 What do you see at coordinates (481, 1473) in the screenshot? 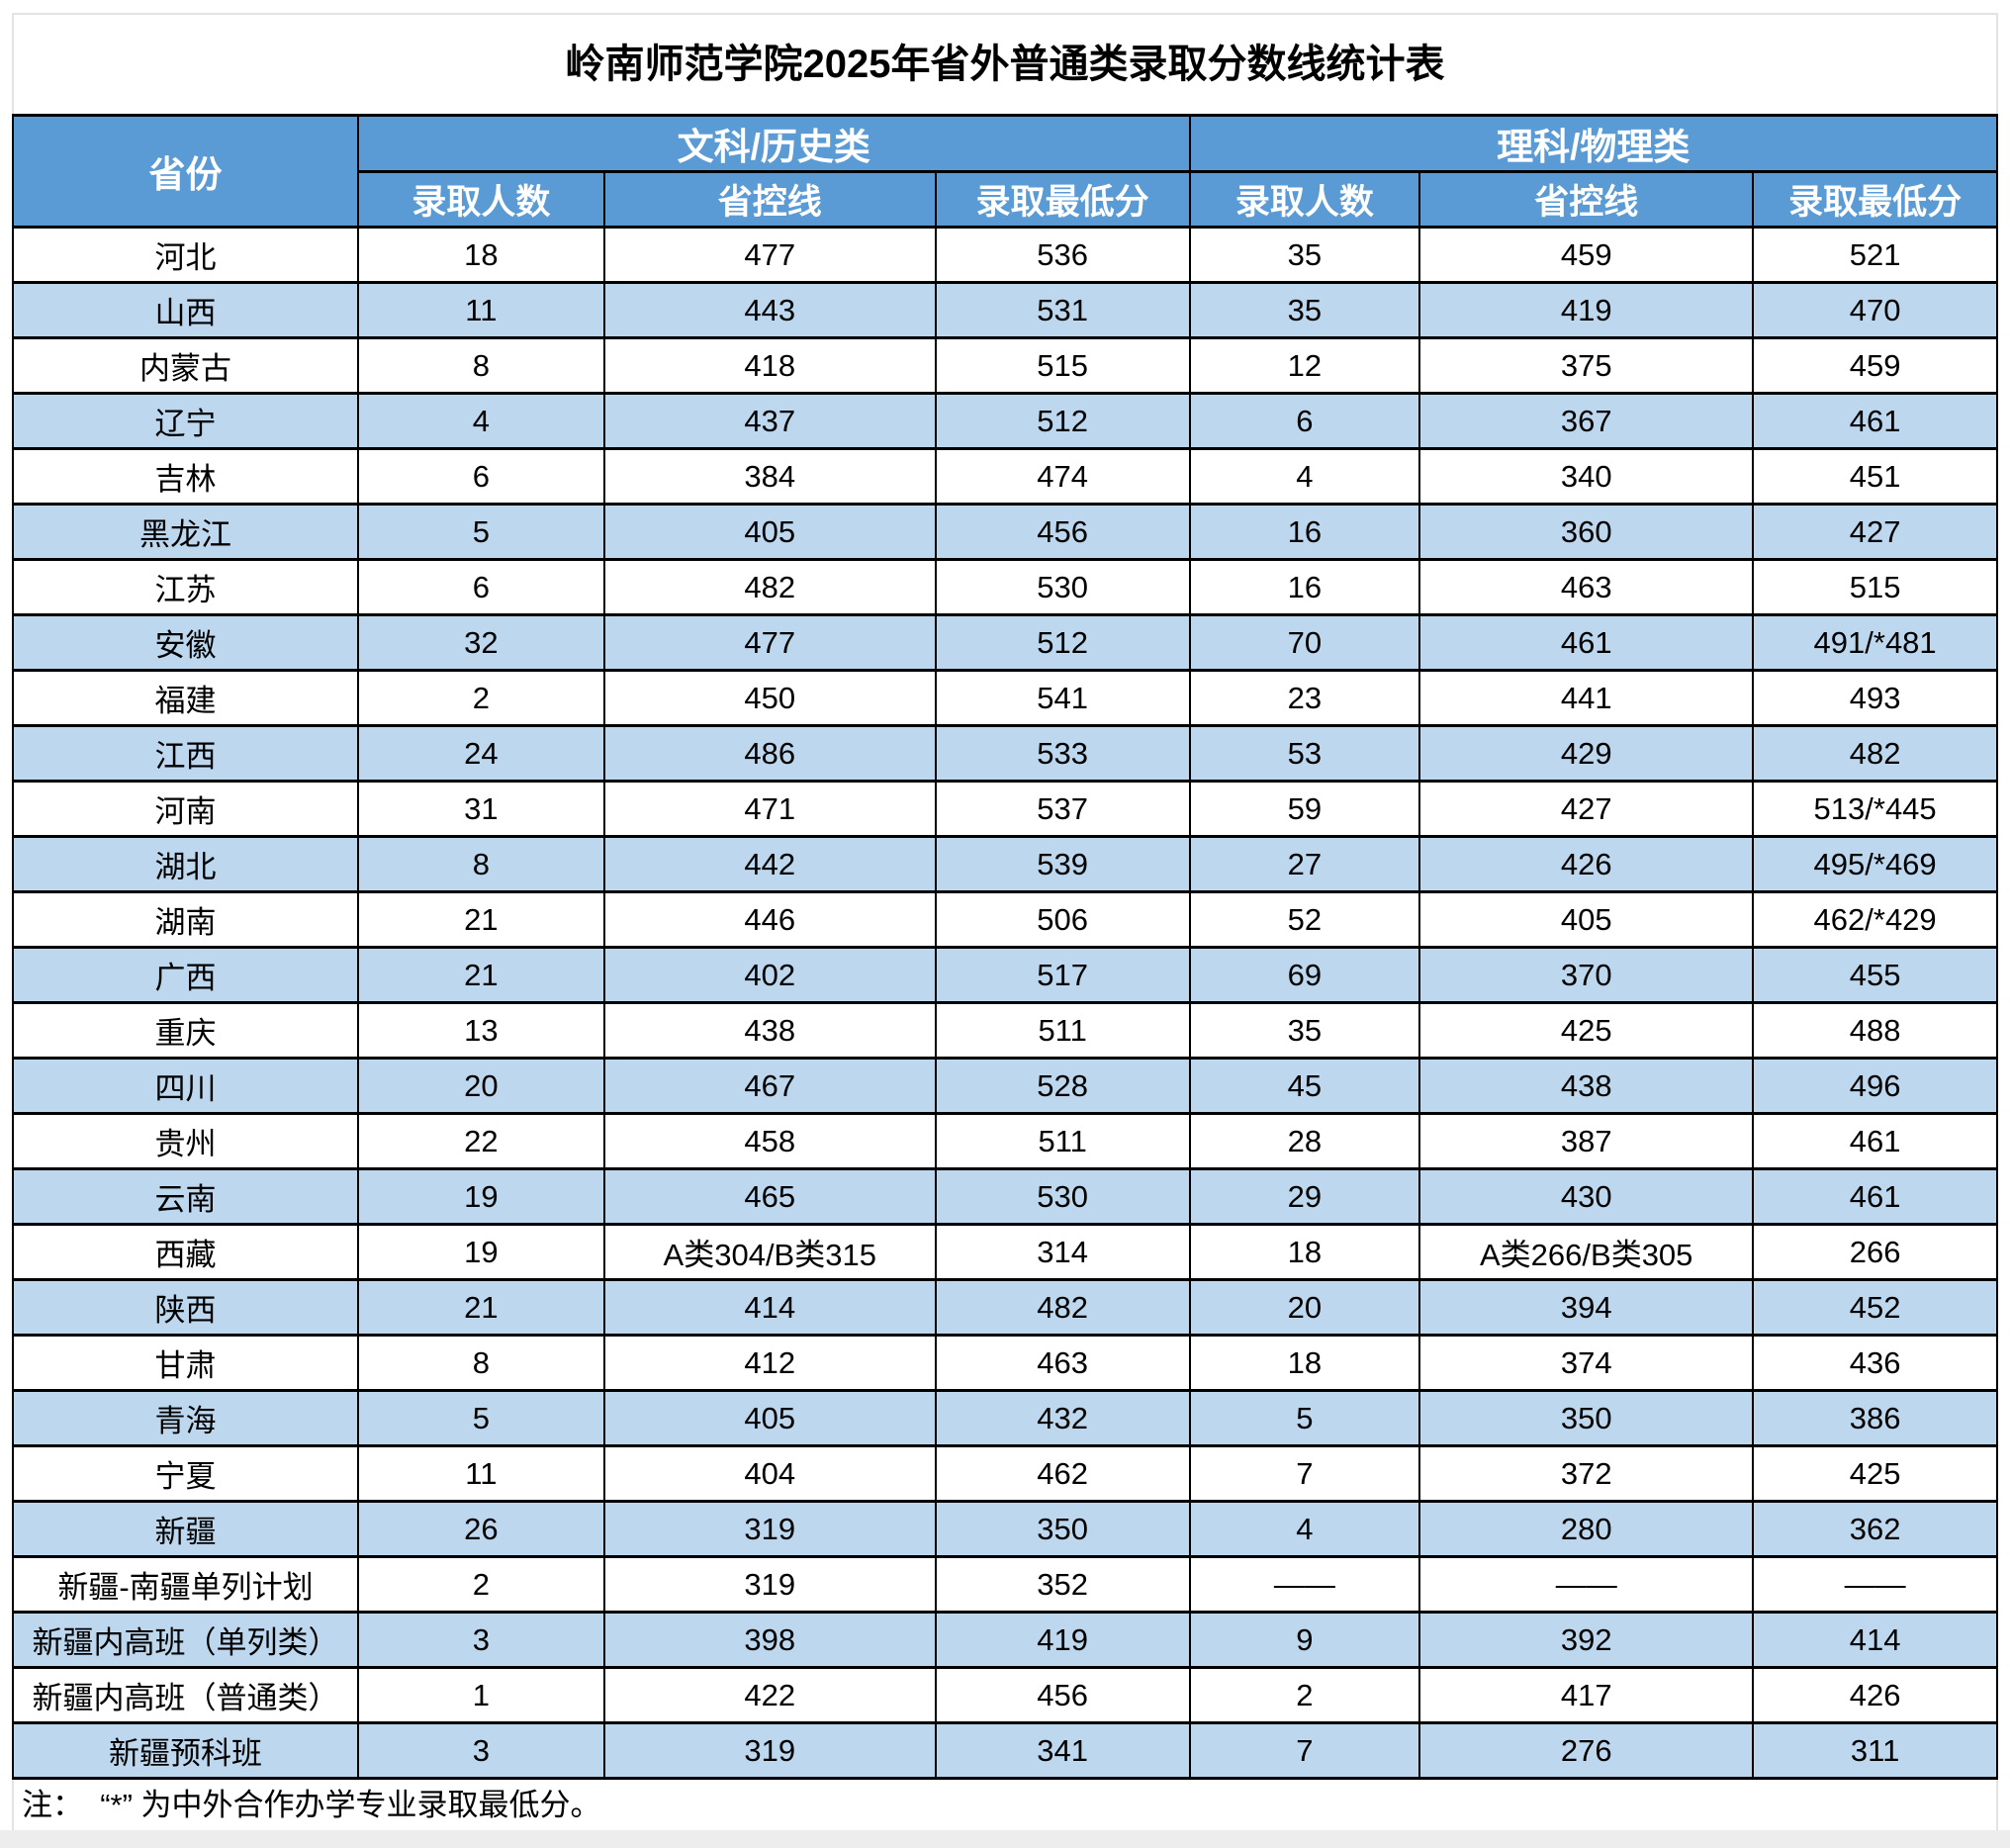
I see `value-cell: 11` at bounding box center [481, 1473].